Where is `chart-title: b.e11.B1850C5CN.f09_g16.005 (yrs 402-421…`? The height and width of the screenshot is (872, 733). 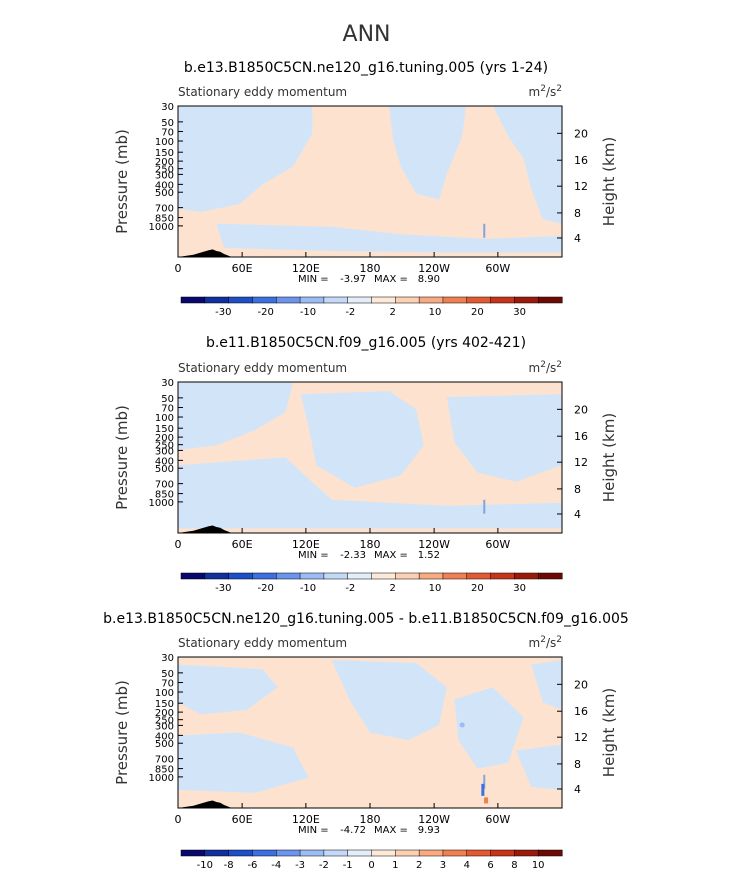 chart-title: b.e11.B1850C5CN.f09_g16.005 (yrs 402-421… is located at coordinates (366, 343).